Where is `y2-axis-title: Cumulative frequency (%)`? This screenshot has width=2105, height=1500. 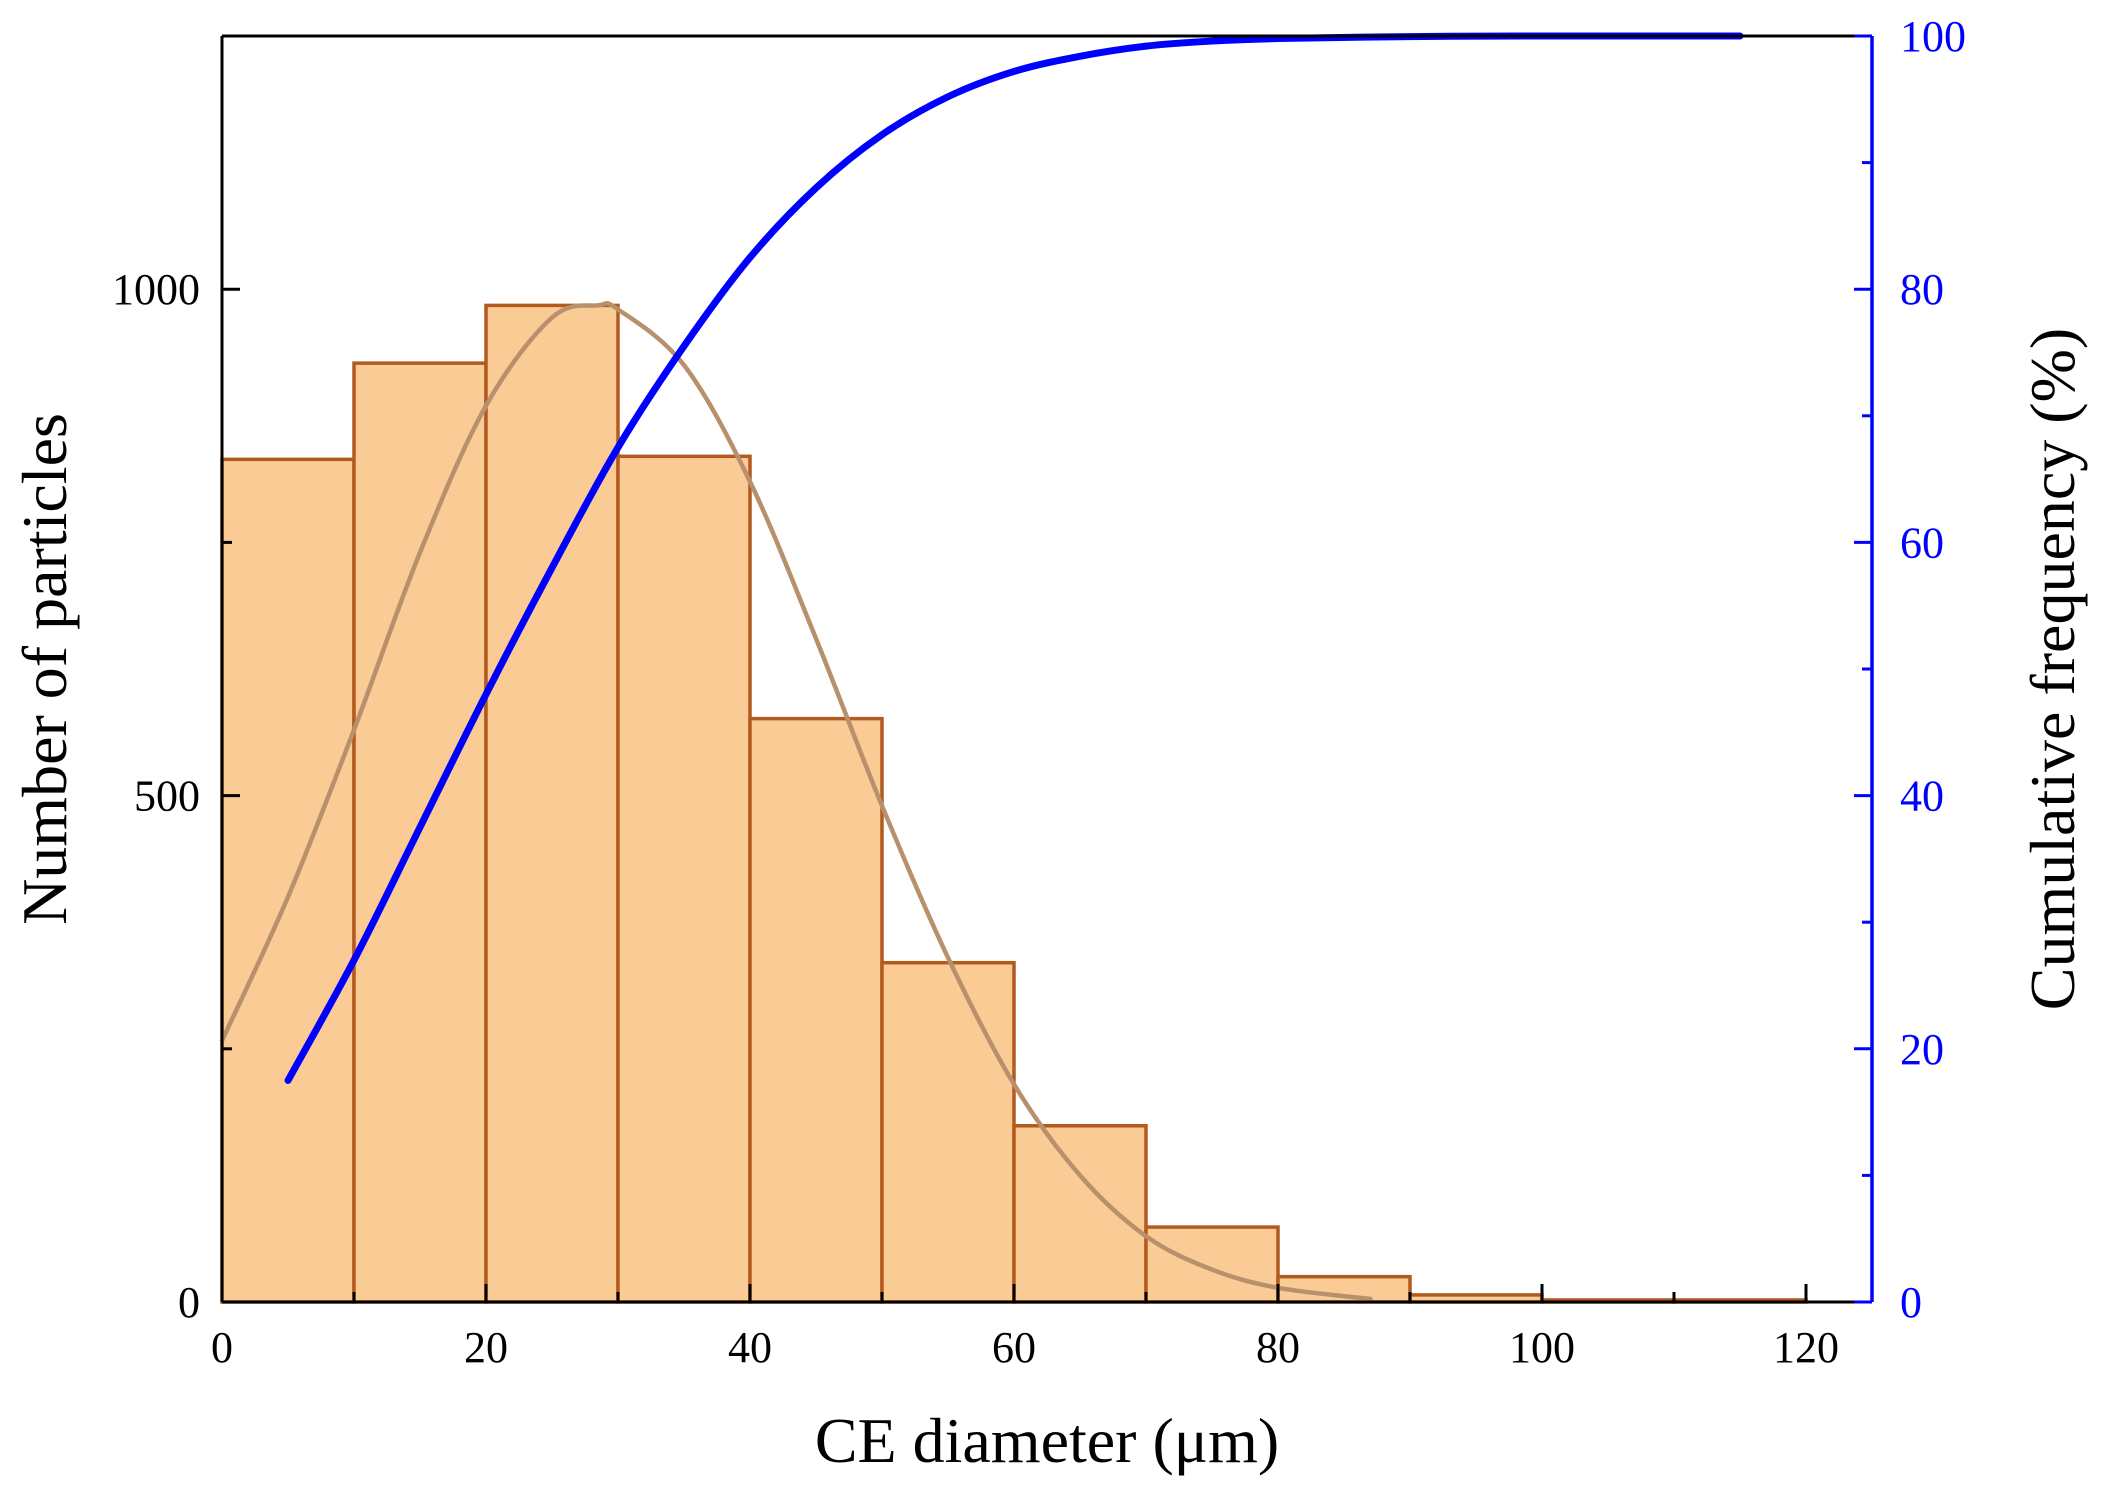
y2-axis-title: Cumulative frequency (%) is located at coordinates (2052, 669).